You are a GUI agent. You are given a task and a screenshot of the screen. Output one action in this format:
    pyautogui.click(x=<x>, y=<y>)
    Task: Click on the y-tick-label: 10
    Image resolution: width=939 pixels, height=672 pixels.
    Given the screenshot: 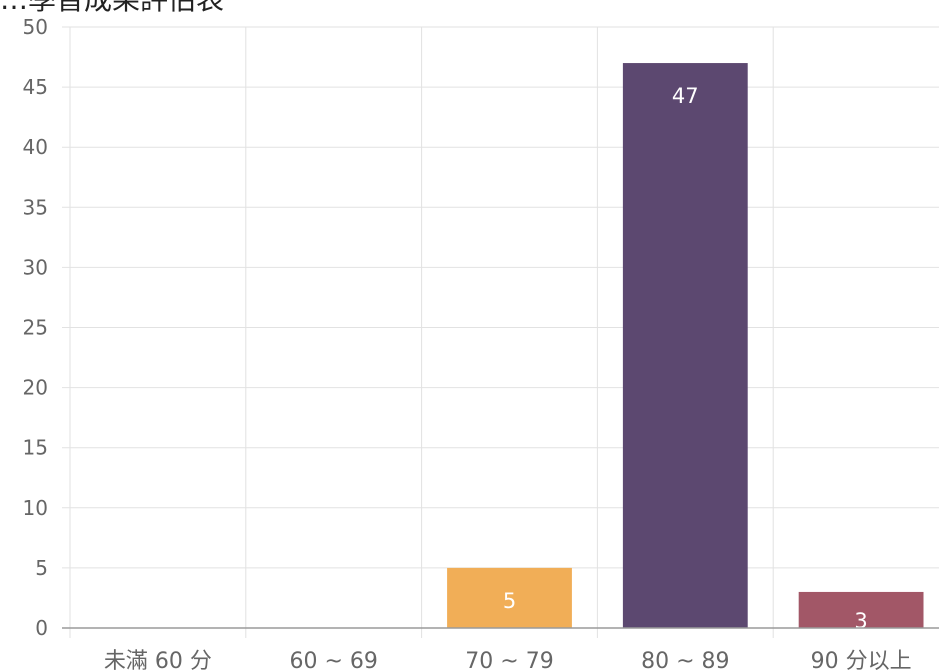 What is the action you would take?
    pyautogui.click(x=35, y=508)
    